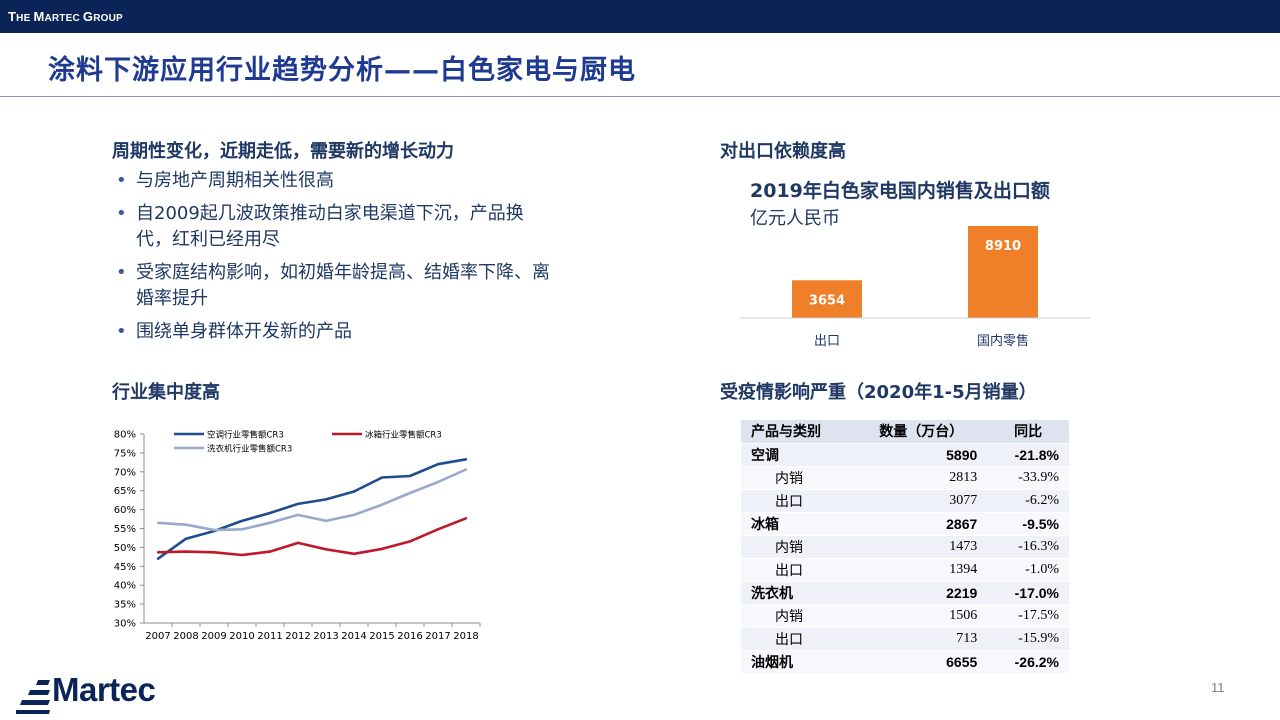 The width and height of the screenshot is (1280, 720). Describe the element at coordinates (185, 636) in the screenshot. I see `x-tick-label: 2008` at that location.